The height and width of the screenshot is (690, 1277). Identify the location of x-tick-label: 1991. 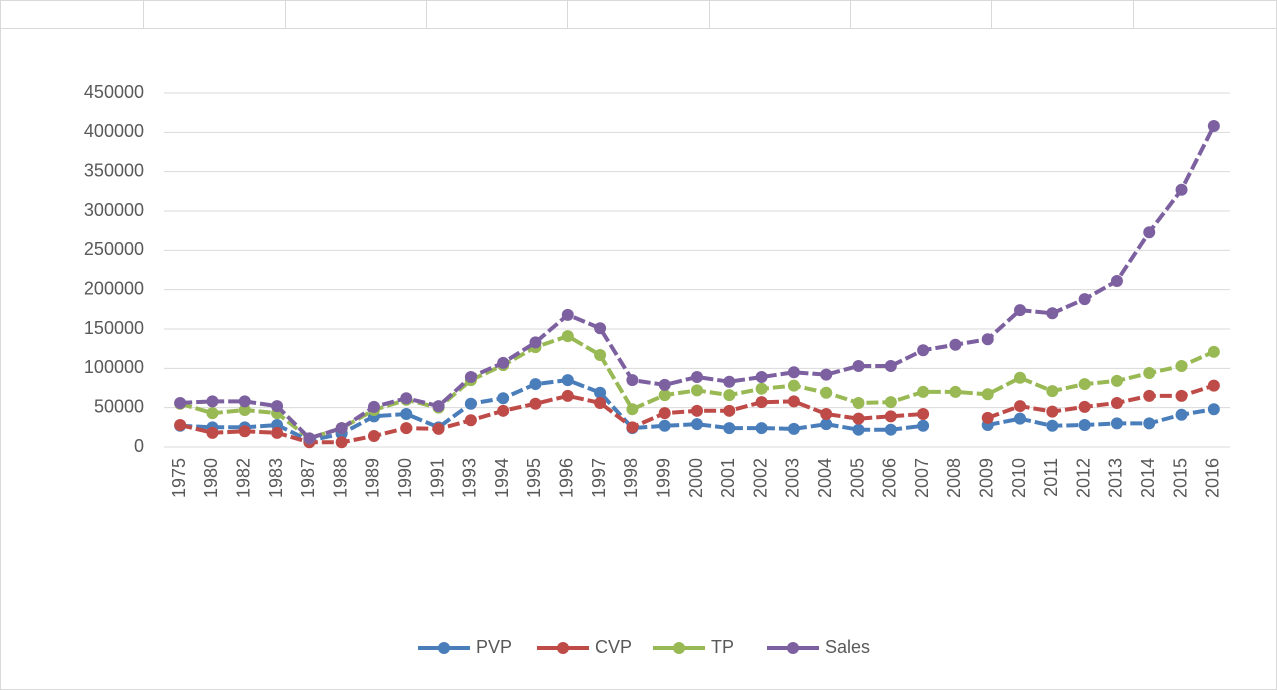
(437, 478).